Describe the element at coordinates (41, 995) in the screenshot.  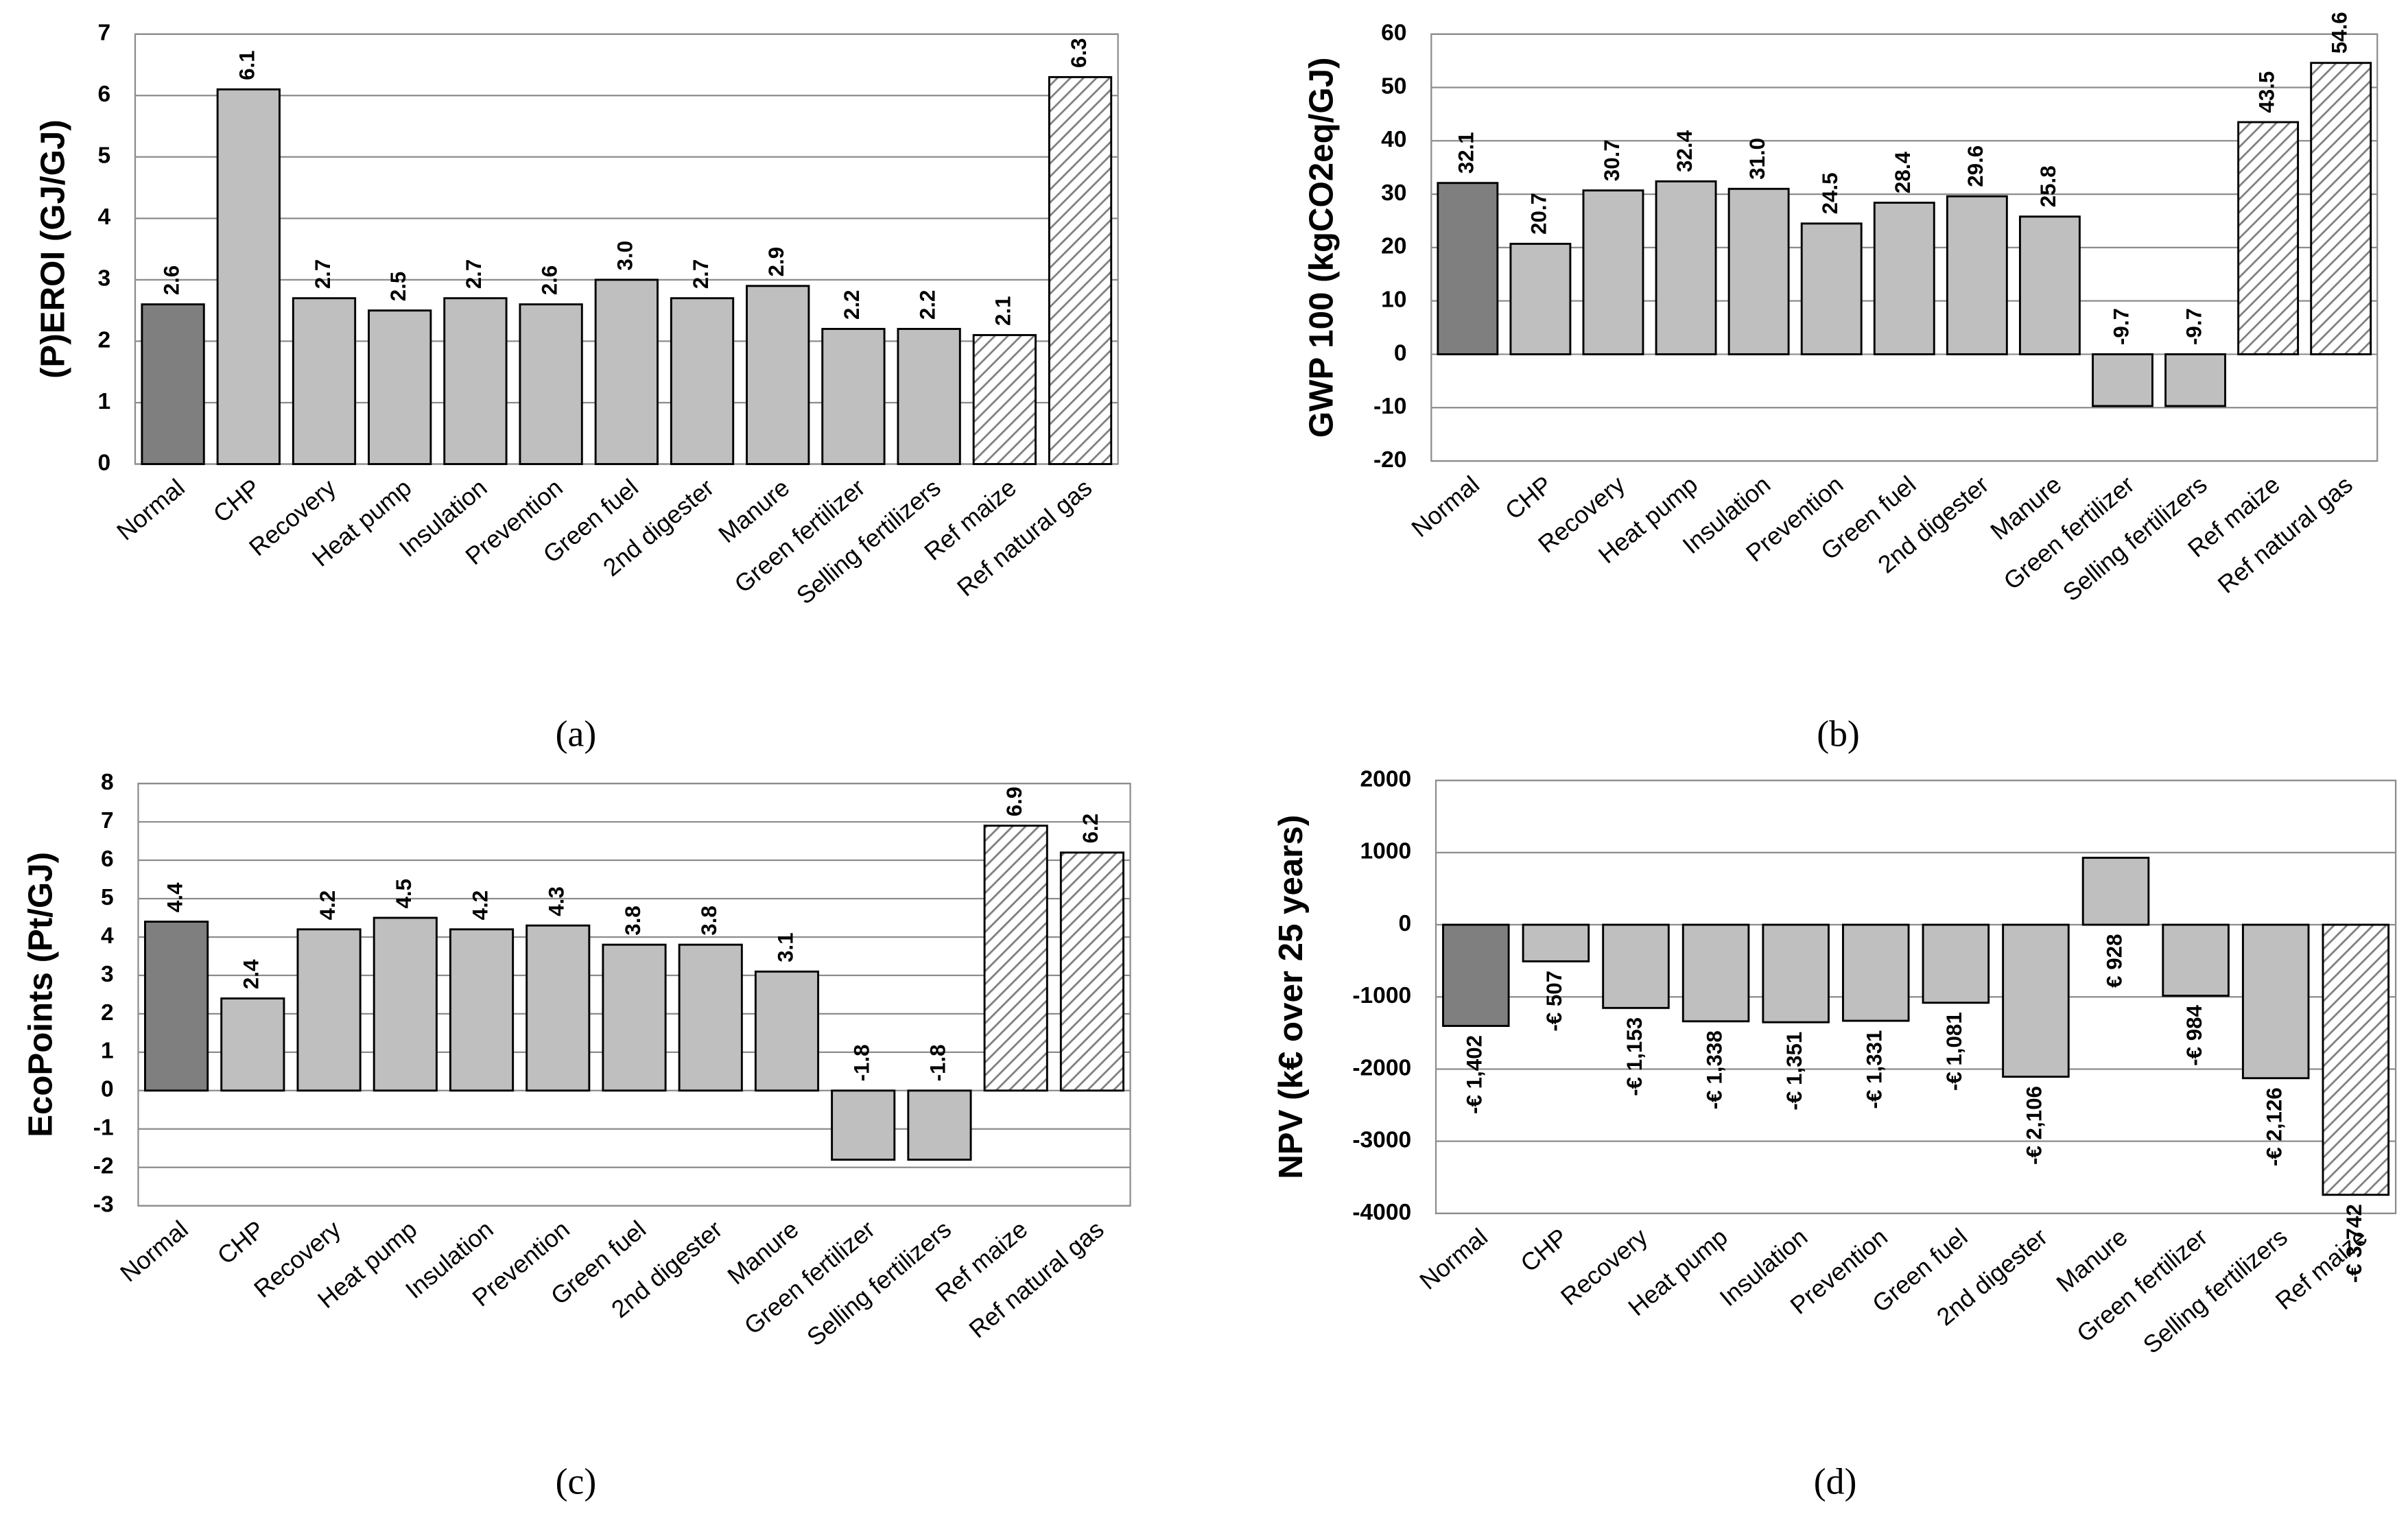
I see `y-axis-label: EcoPoints (Pt/GJ)` at that location.